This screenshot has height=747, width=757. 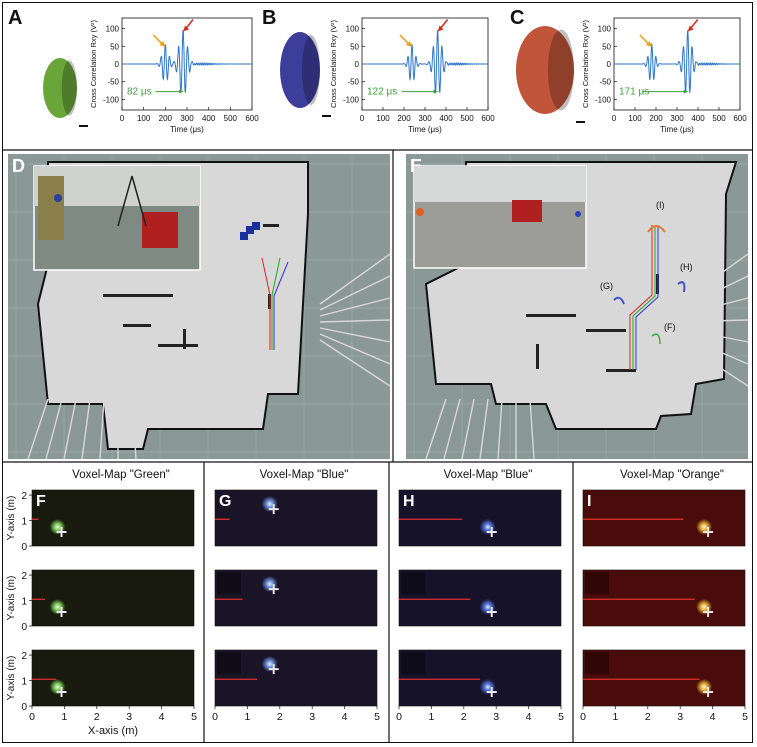 I want to click on x-tick-label: 5, so click(x=561, y=717).